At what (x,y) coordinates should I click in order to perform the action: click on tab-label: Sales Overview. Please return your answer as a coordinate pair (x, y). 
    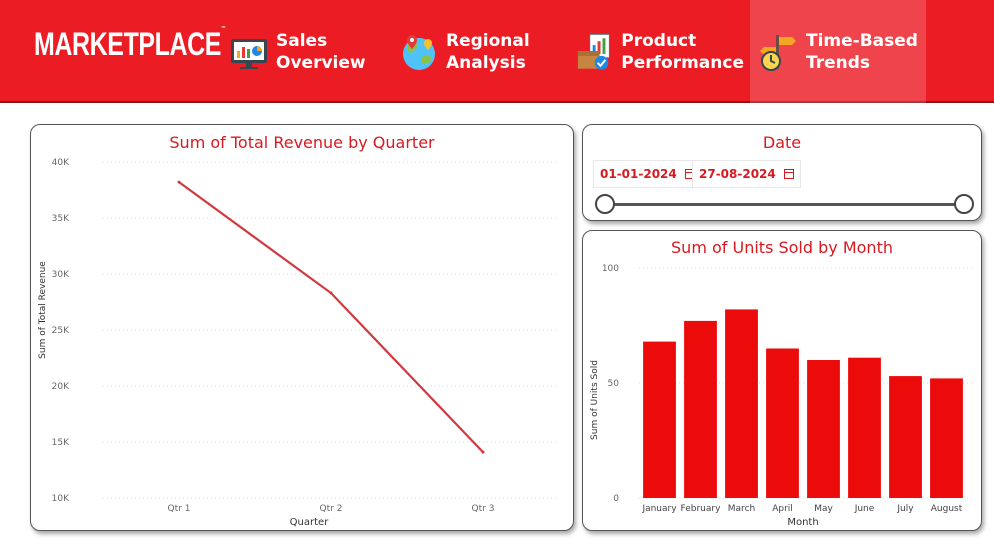
    Looking at the image, I should click on (321, 51).